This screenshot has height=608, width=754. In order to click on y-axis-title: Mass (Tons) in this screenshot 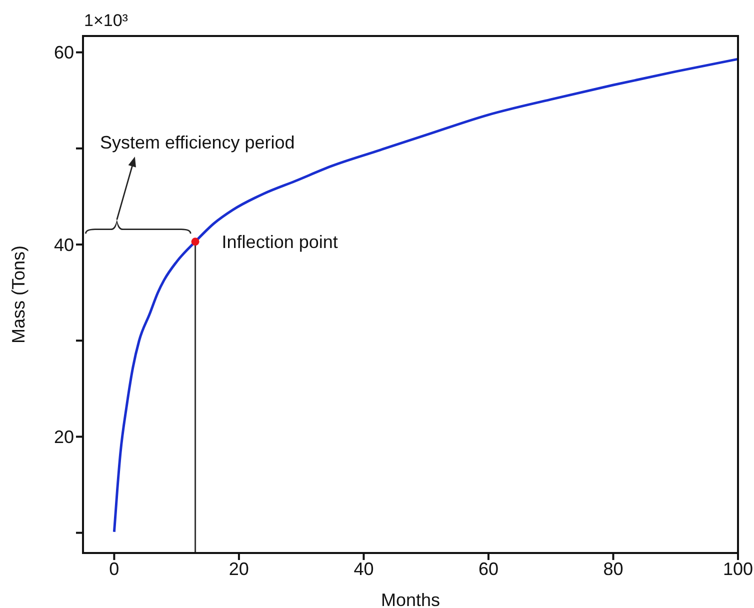, I will do `click(18, 294)`.